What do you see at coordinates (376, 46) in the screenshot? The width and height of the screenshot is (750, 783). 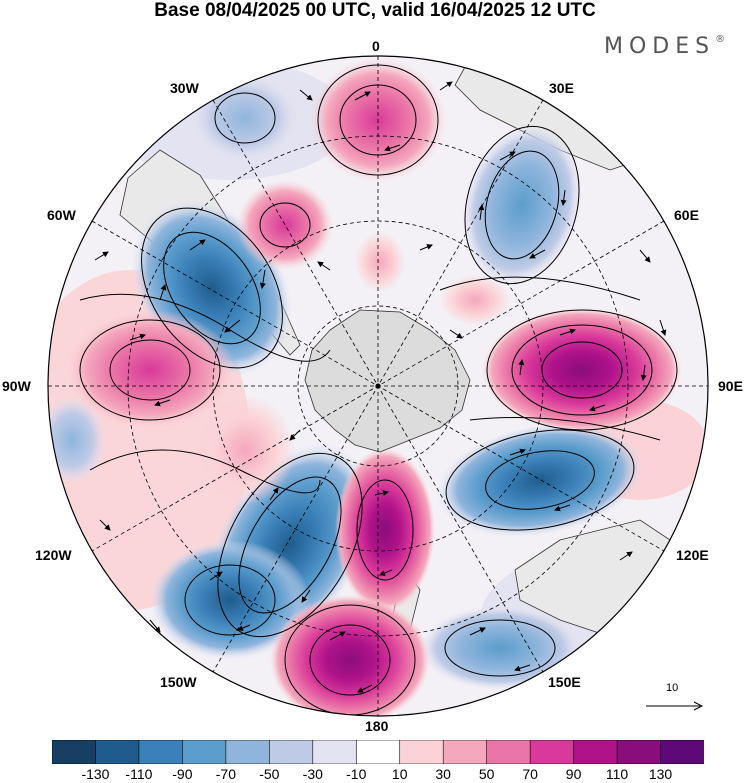 I see `lon-label-0: 0` at bounding box center [376, 46].